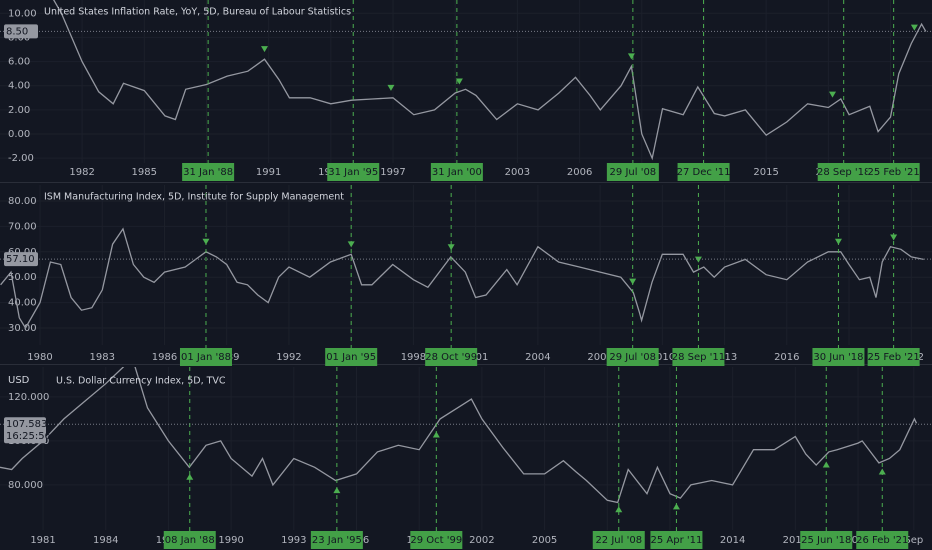  What do you see at coordinates (230, 540) in the screenshot?
I see `x-tick-label: 1990` at bounding box center [230, 540].